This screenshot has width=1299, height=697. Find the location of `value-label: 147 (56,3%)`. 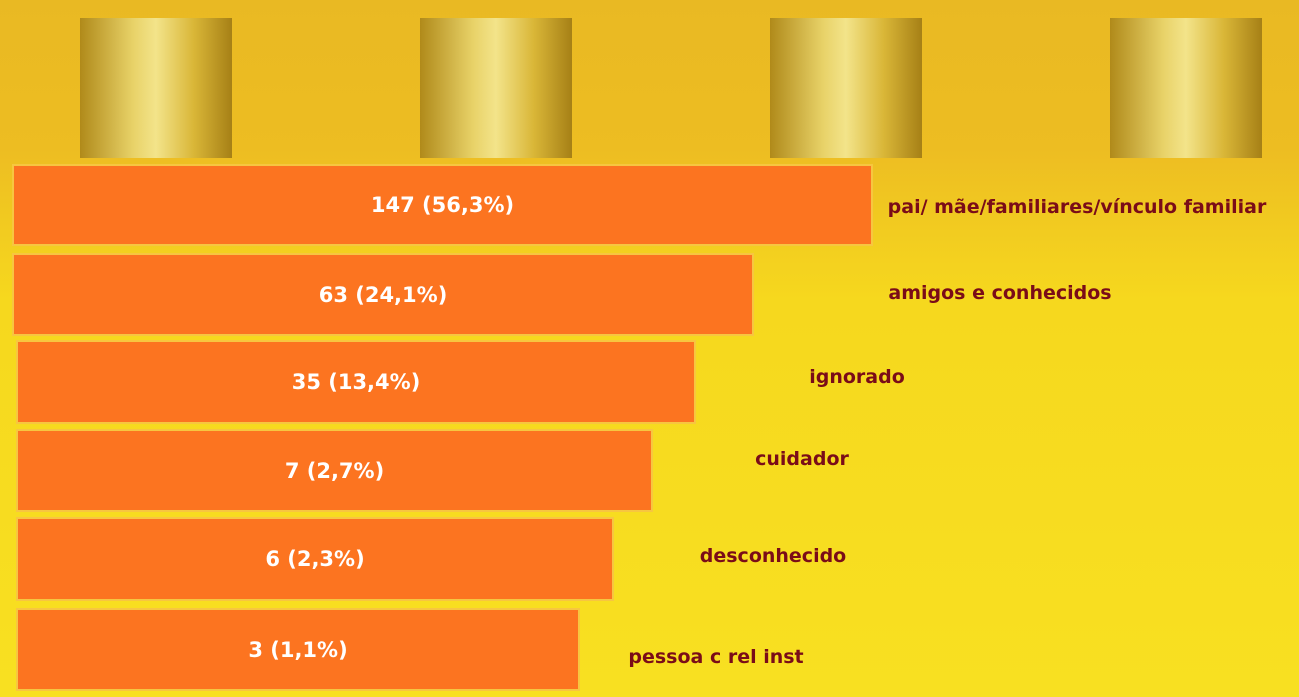

value-label: 147 (56,3%) is located at coordinates (442, 205).